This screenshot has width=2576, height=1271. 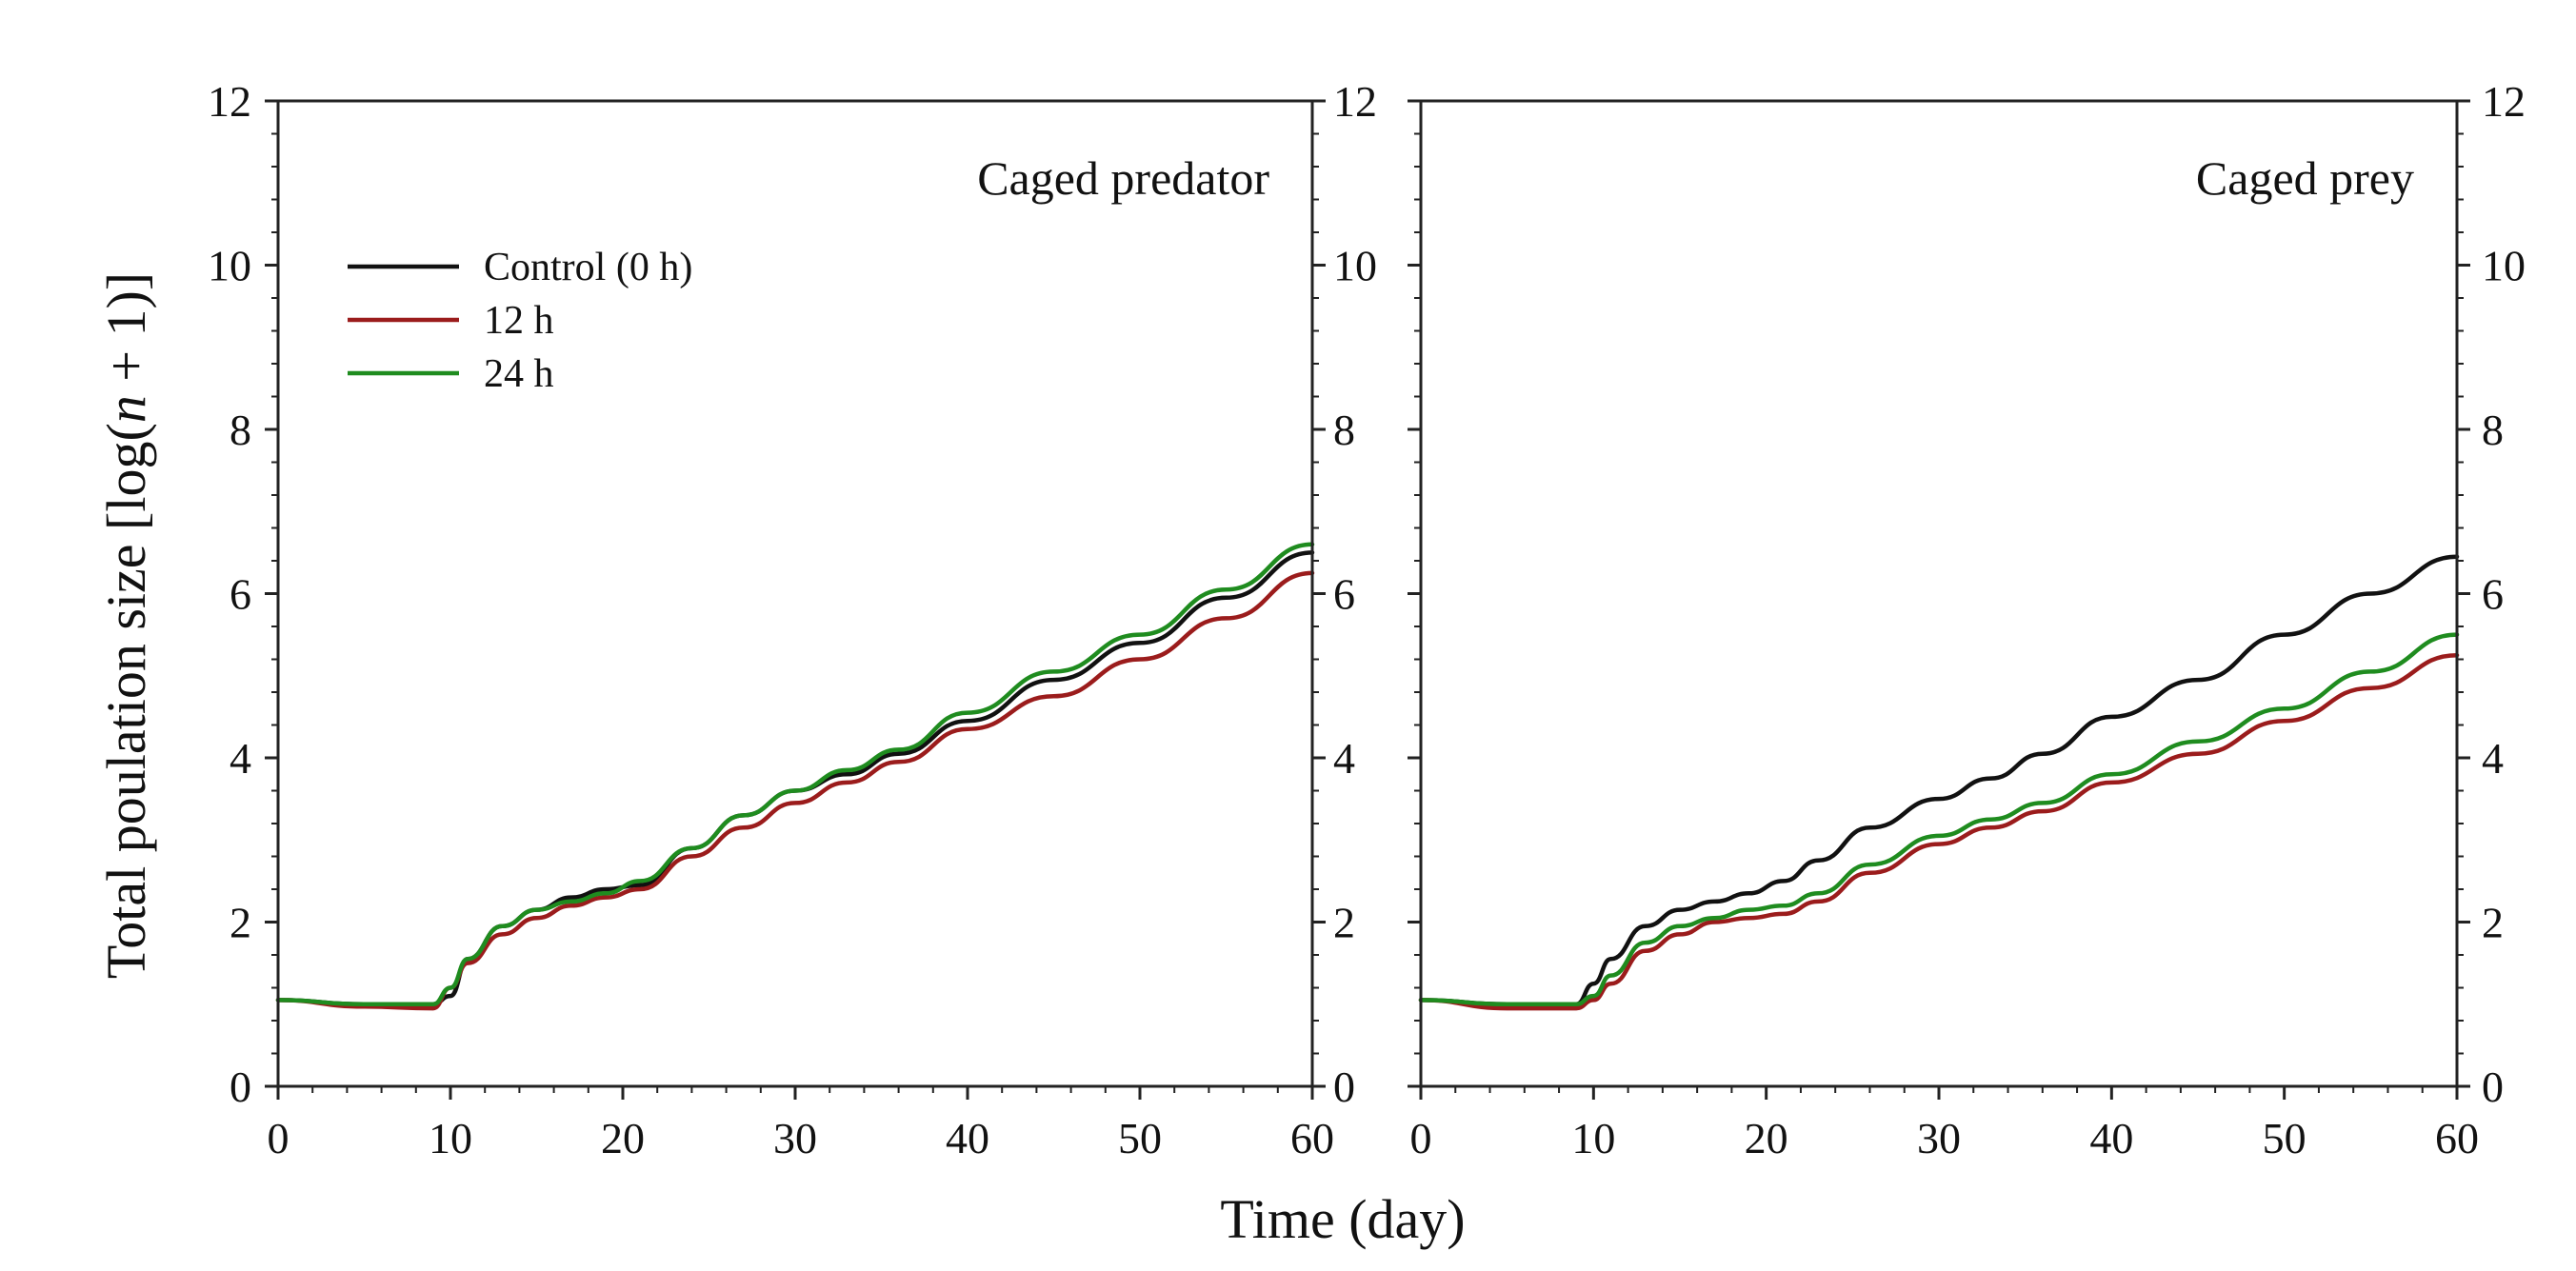 What do you see at coordinates (240, 758) in the screenshot?
I see `y-tick-label: 4` at bounding box center [240, 758].